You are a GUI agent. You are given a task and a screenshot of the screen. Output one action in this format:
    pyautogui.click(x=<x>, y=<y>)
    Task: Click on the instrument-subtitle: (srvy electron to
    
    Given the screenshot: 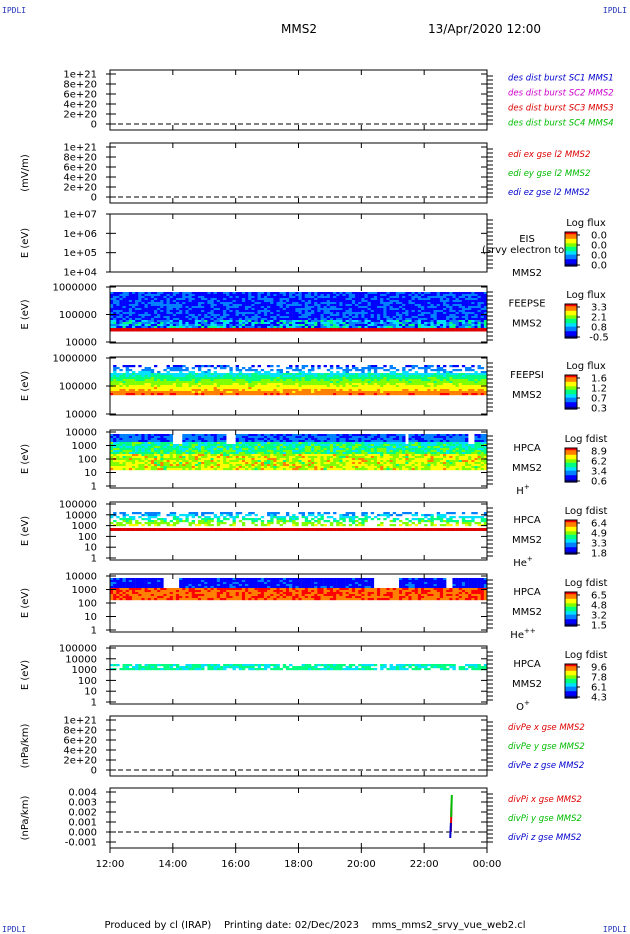 What is the action you would take?
    pyautogui.click(x=523, y=250)
    